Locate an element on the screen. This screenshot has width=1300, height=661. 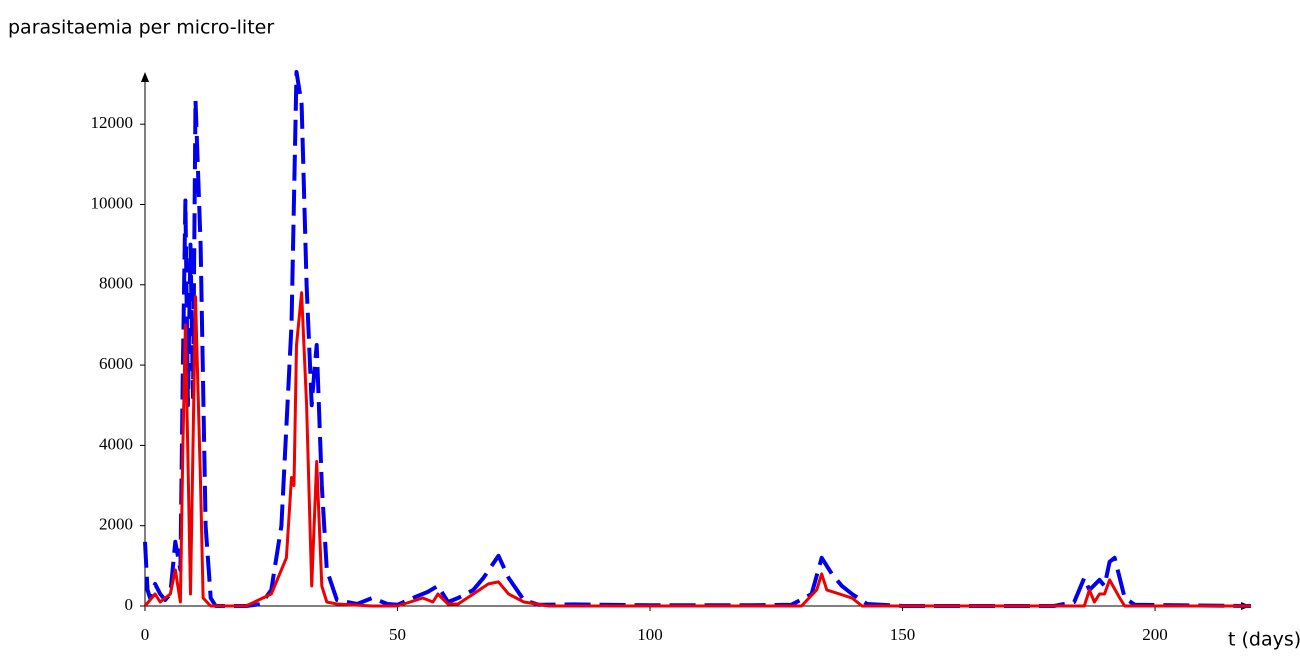
y-tick-label: 8000 is located at coordinates (116, 283).